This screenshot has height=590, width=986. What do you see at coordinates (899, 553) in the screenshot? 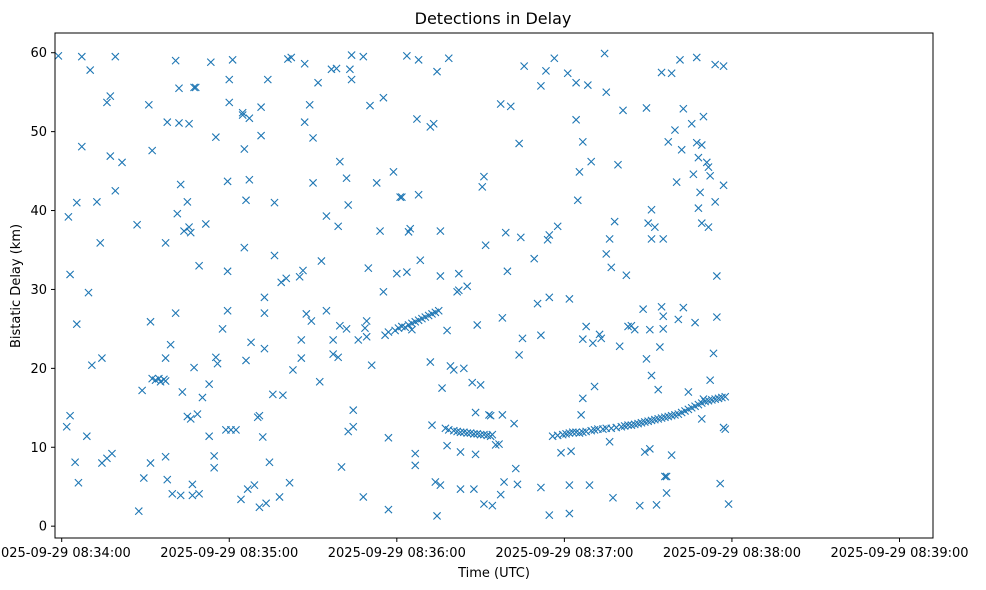
I see `x-tick-label-5: 2025-09-29 08:39:00` at bounding box center [899, 553].